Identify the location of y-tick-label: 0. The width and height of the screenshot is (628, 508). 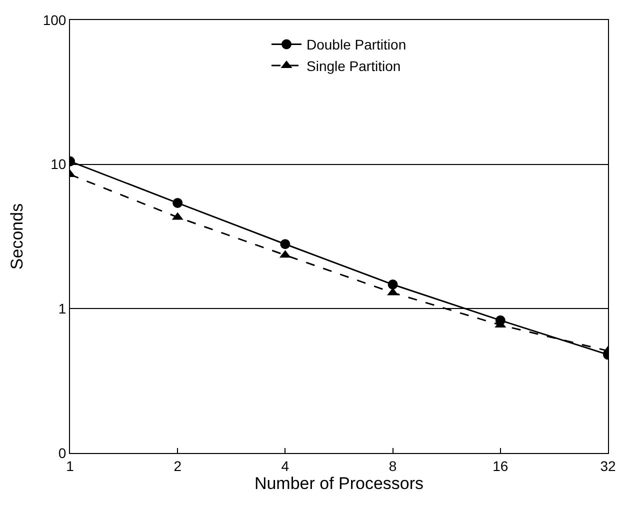
(62, 452).